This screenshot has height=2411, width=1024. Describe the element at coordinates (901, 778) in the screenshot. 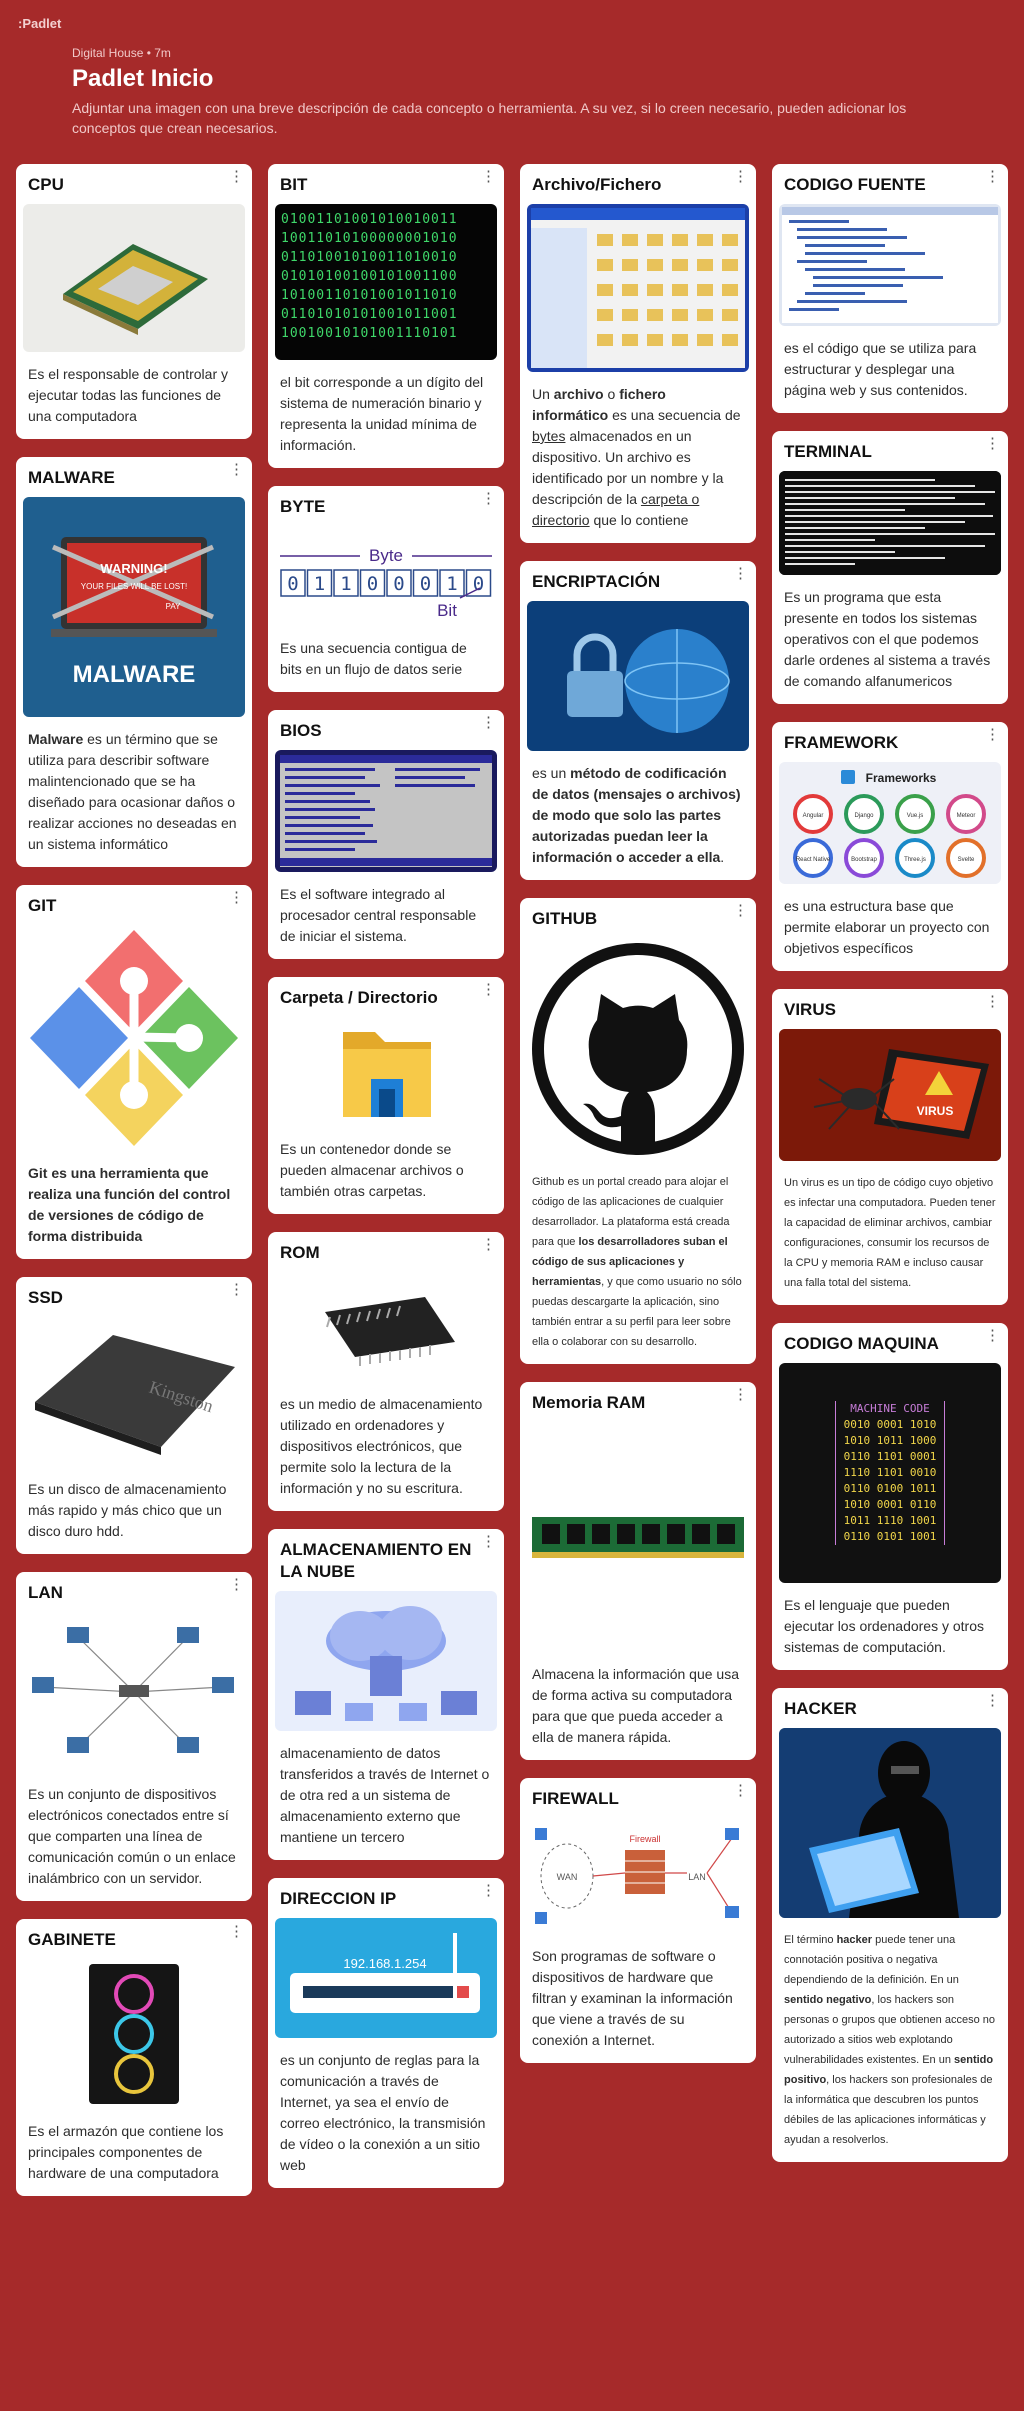

I see `framework-image-title: Frameworks` at that location.